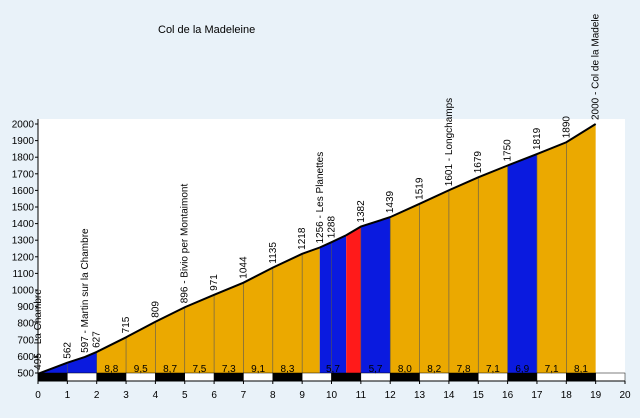  I want to click on gradient-label-7: 8,3, so click(288, 369).